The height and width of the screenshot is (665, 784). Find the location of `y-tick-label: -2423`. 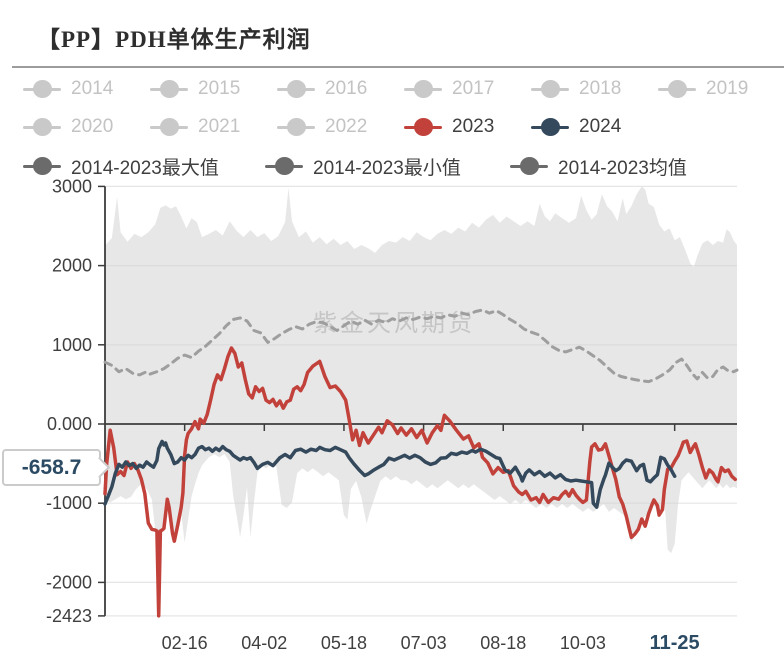

y-tick-label: -2423 is located at coordinates (69, 616).